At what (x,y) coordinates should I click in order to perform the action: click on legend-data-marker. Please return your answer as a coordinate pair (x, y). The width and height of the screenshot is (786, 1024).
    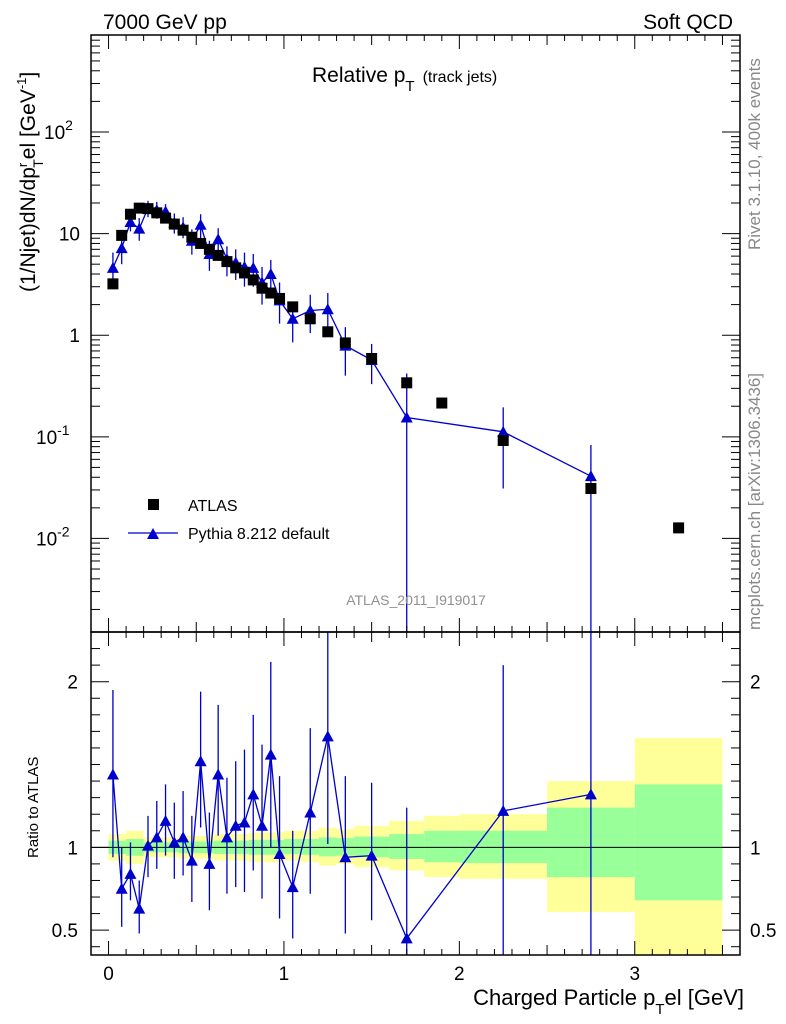
    Looking at the image, I should click on (153, 504).